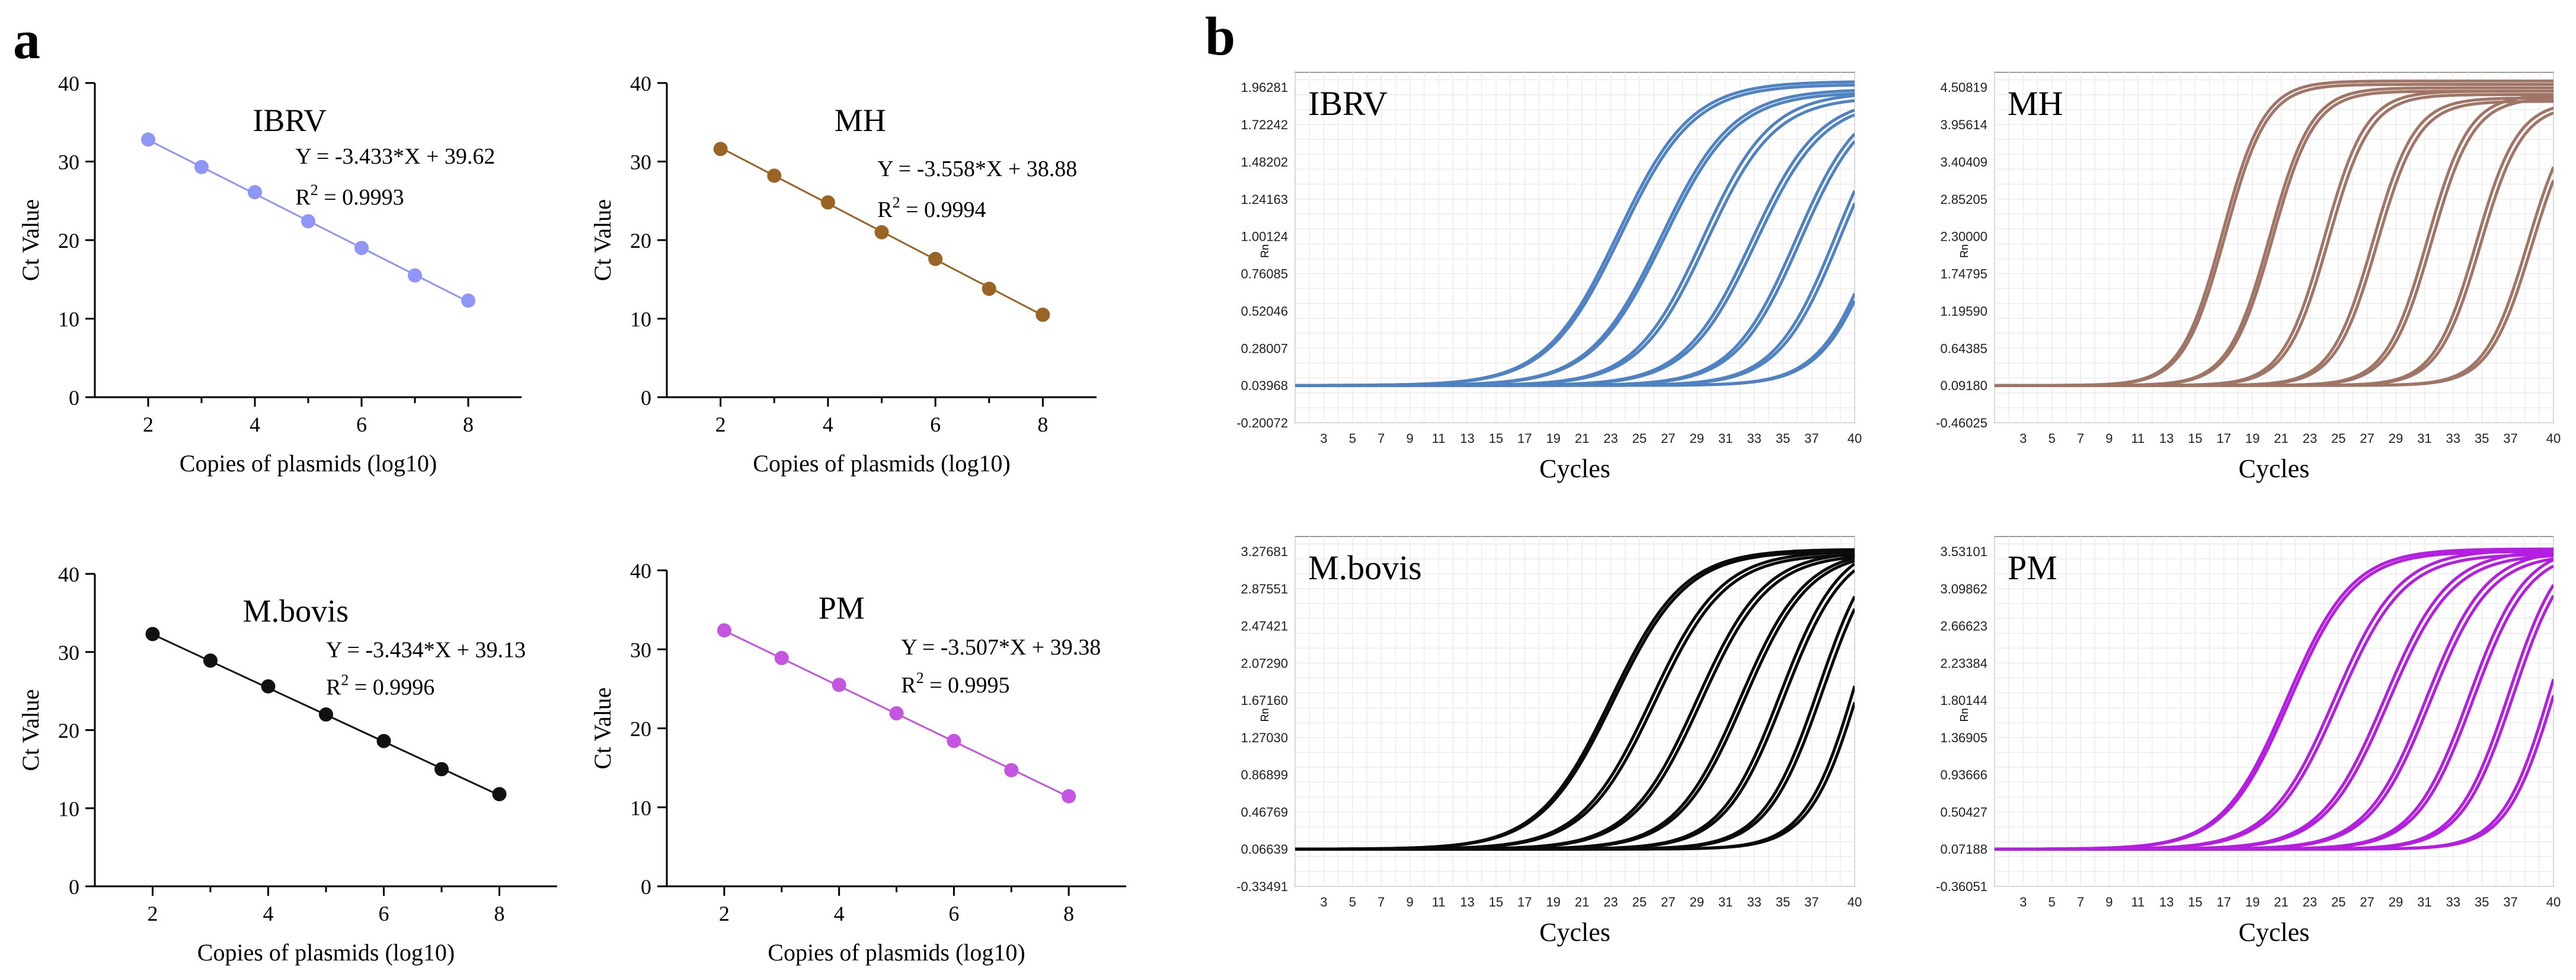 This screenshot has height=980, width=2576. What do you see at coordinates (1963, 626) in the screenshot?
I see `y-tick-label: 2.66623` at bounding box center [1963, 626].